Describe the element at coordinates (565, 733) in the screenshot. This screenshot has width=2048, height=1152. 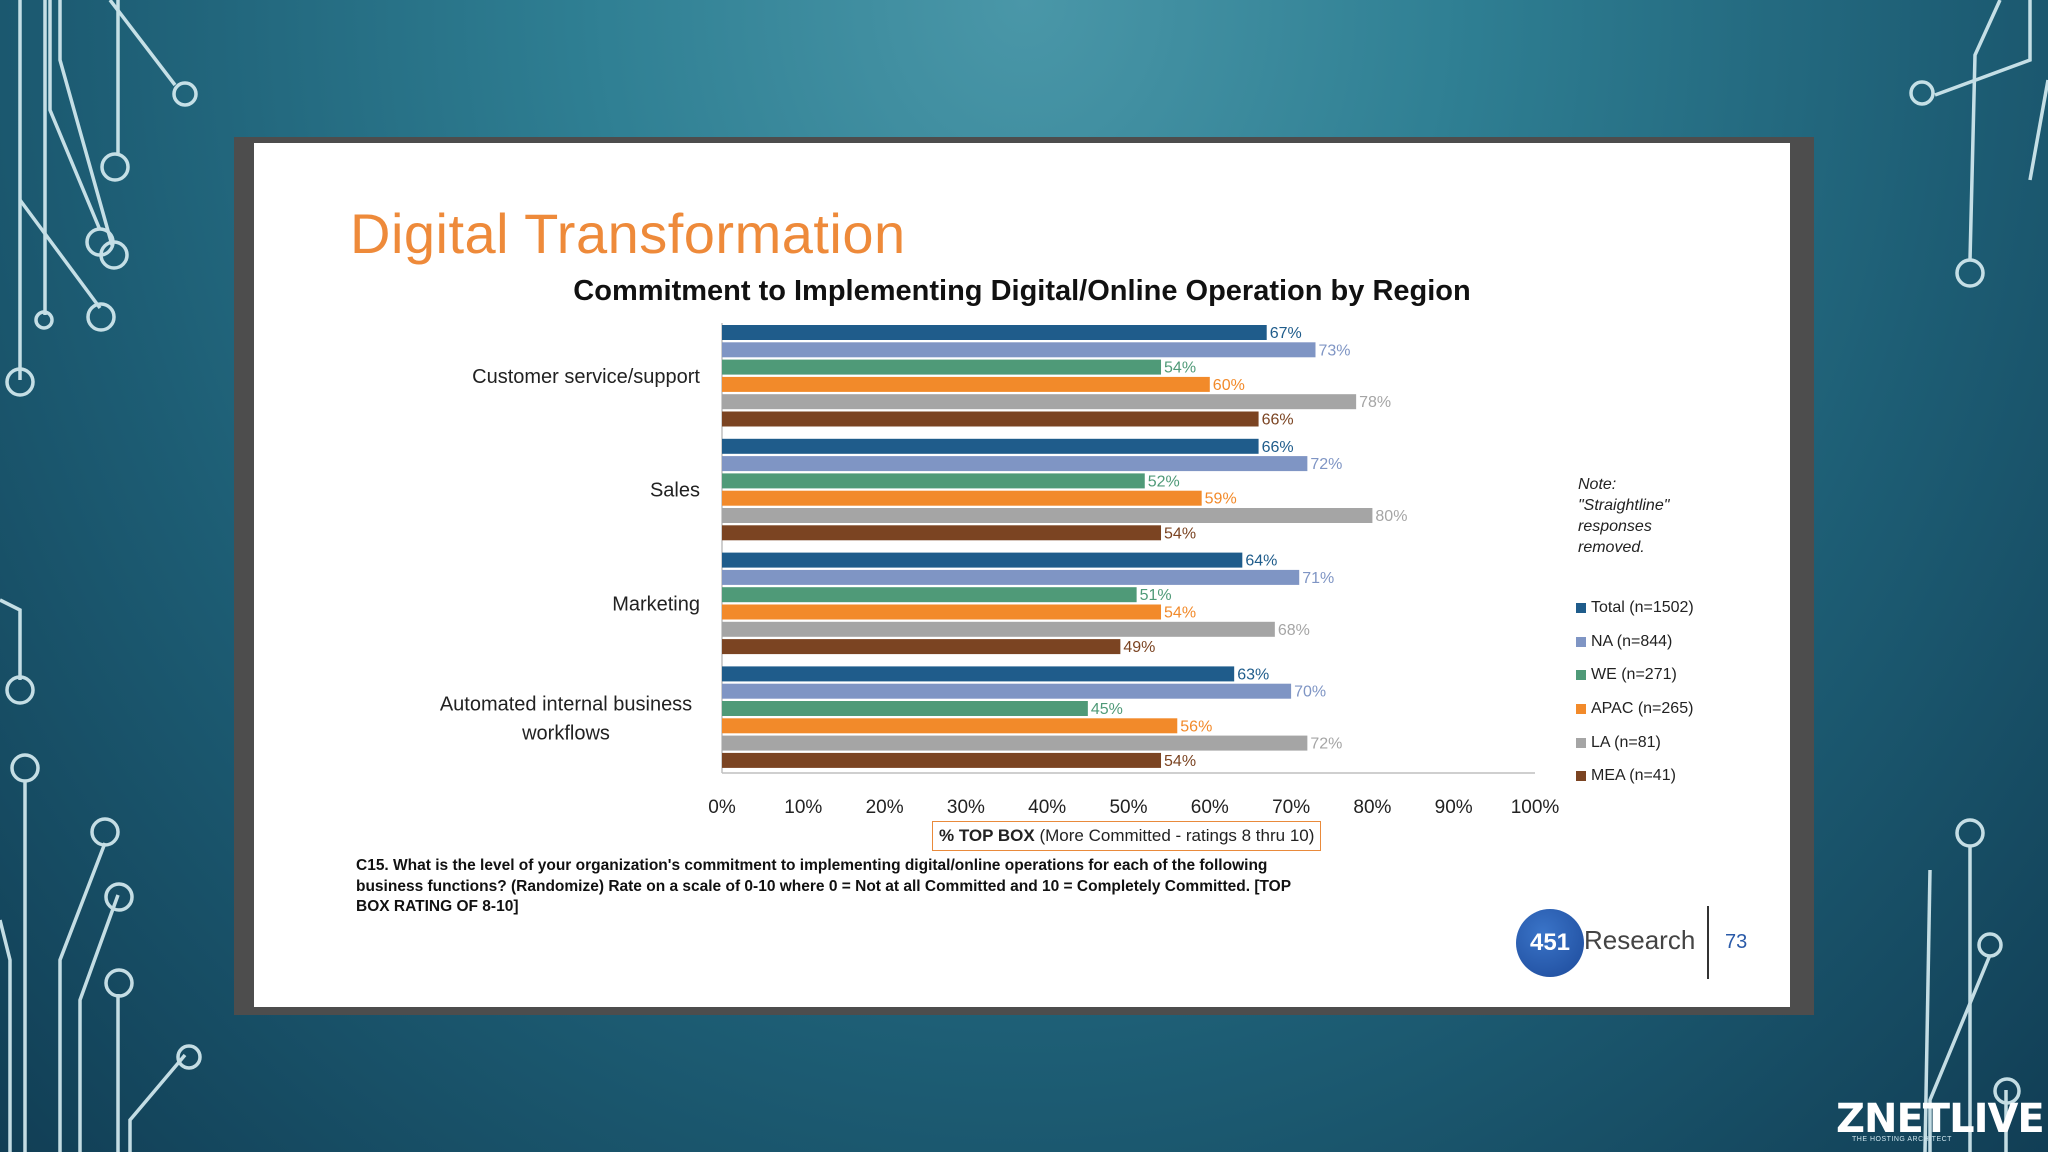
I see `category-label: workflows` at that location.